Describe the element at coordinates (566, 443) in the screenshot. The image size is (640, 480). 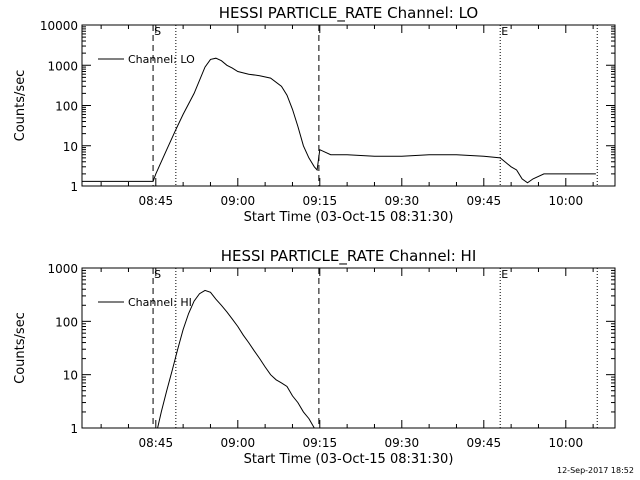
I see `panel2-x-tick-label: 10:00` at that location.